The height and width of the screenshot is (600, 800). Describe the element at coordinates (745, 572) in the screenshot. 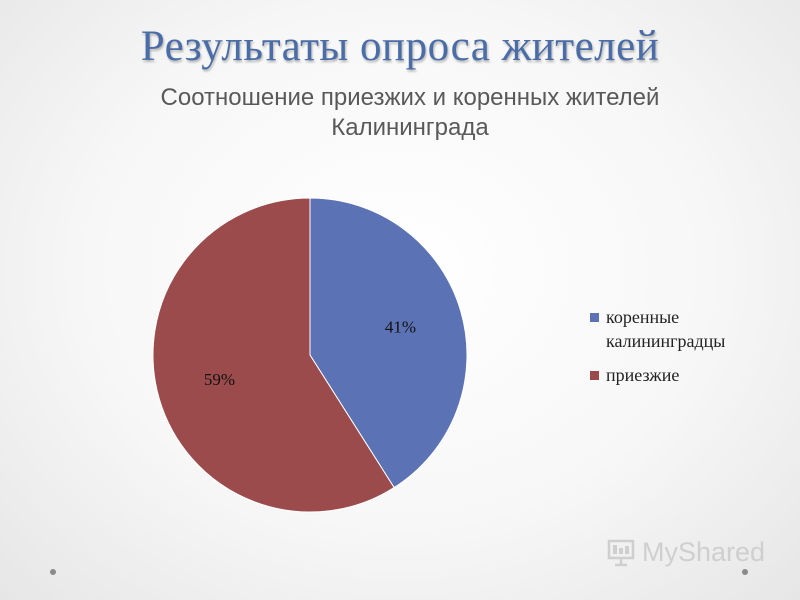

I see `slide-dot-right` at that location.